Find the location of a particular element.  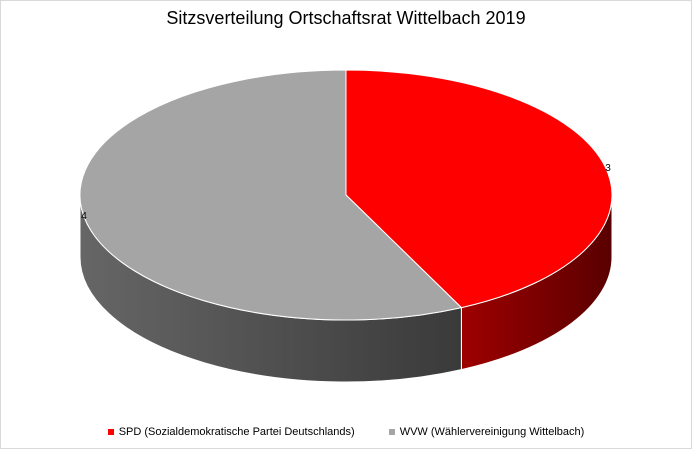

data-label-spd: 3 is located at coordinates (608, 168).